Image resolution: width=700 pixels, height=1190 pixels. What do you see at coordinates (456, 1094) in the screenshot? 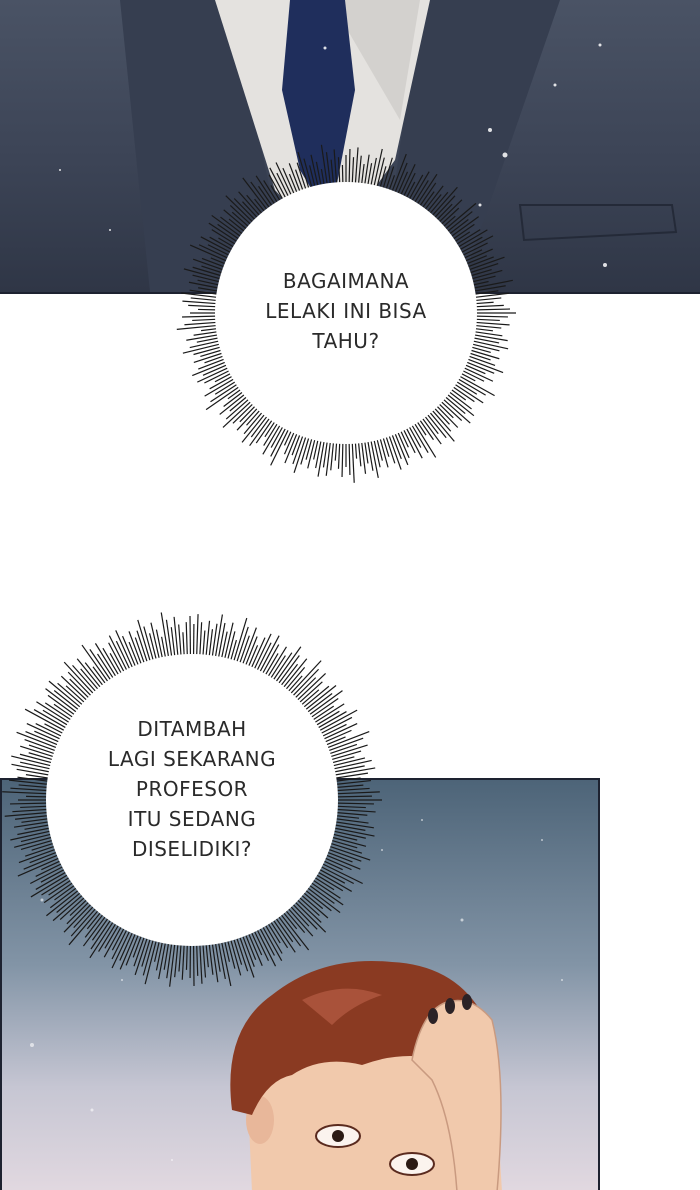
I see `hand` at bounding box center [456, 1094].